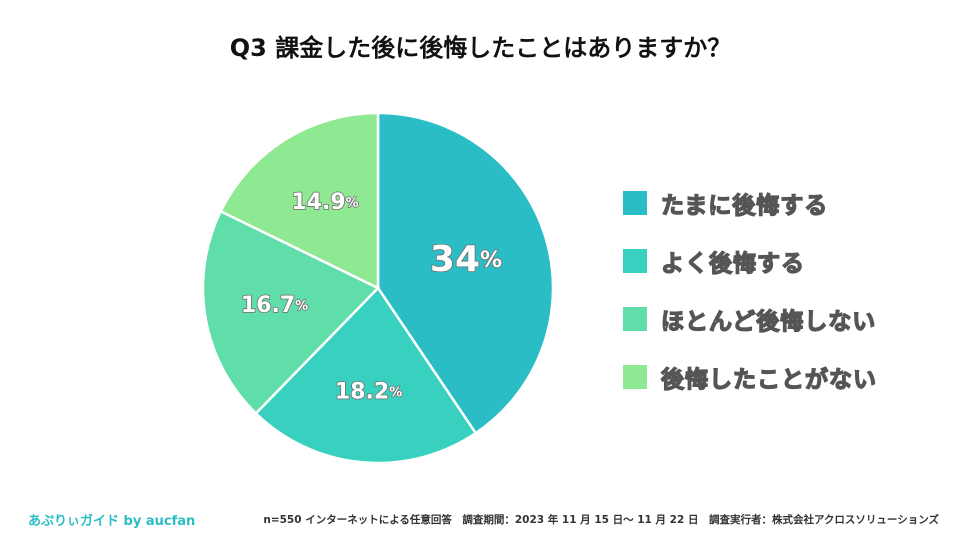  What do you see at coordinates (768, 379) in the screenshot?
I see `legend-label-4: 後悔したことがない` at bounding box center [768, 379].